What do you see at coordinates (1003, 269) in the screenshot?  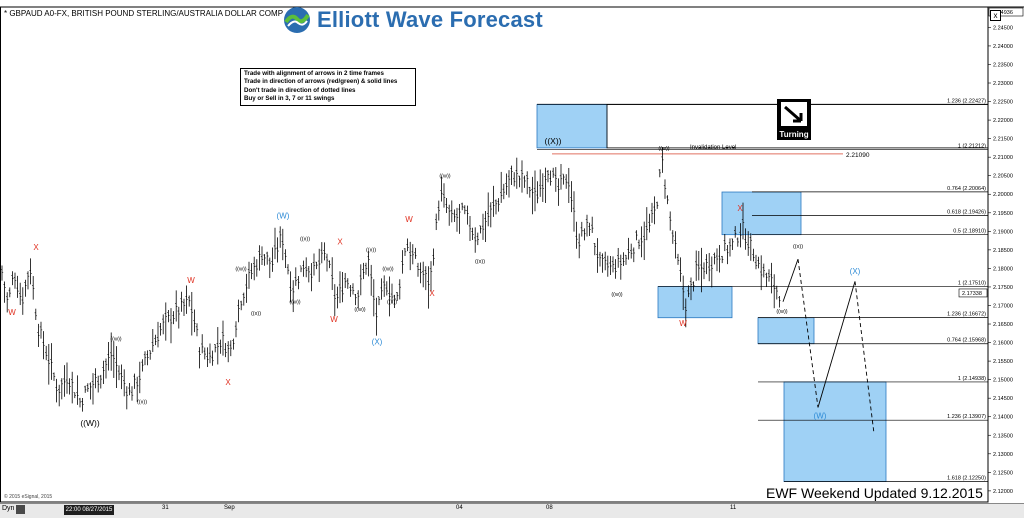 I see `y-tick-label: 2.18000` at bounding box center [1003, 269].